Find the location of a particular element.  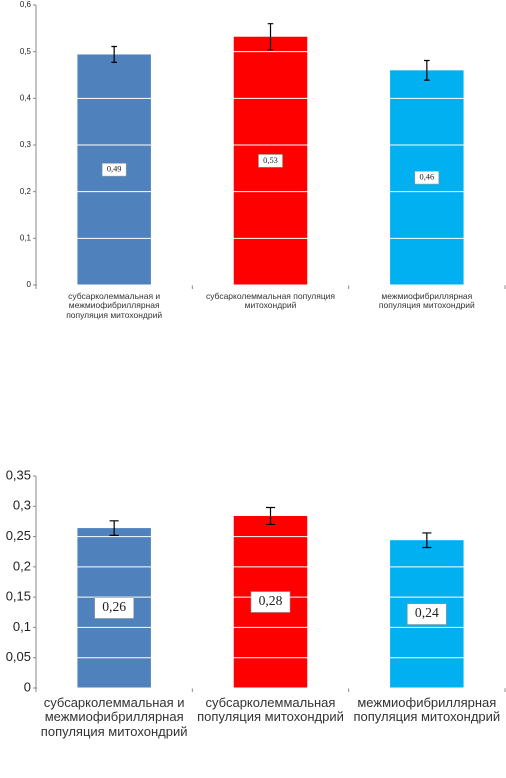

y-tick-label: 0,05 is located at coordinates (18, 656).